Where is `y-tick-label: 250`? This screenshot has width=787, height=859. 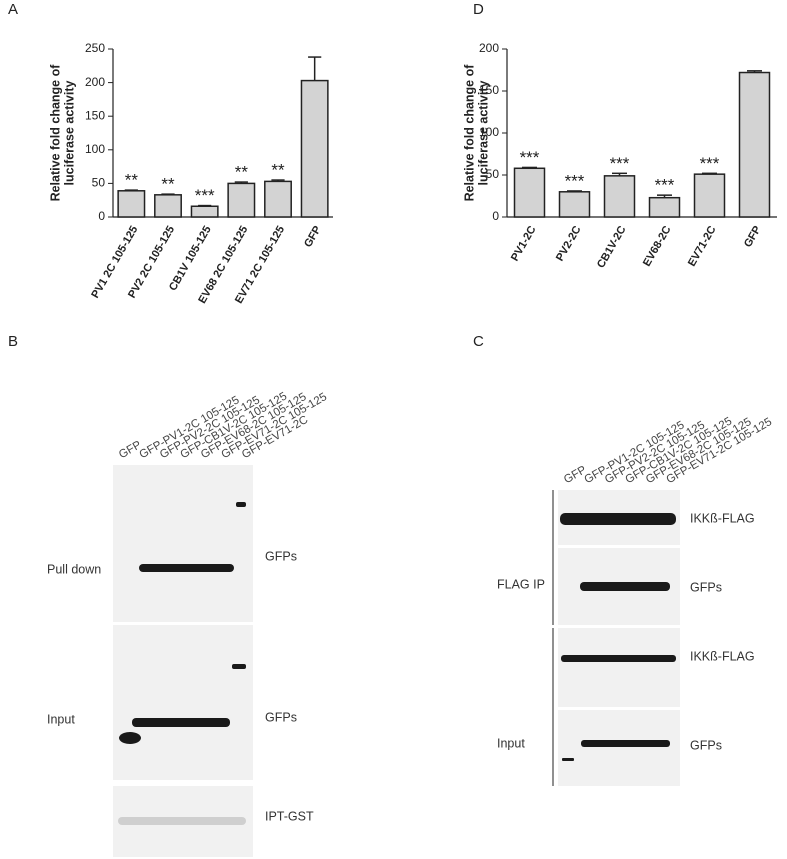
y-tick-label: 250 is located at coordinates (95, 48).